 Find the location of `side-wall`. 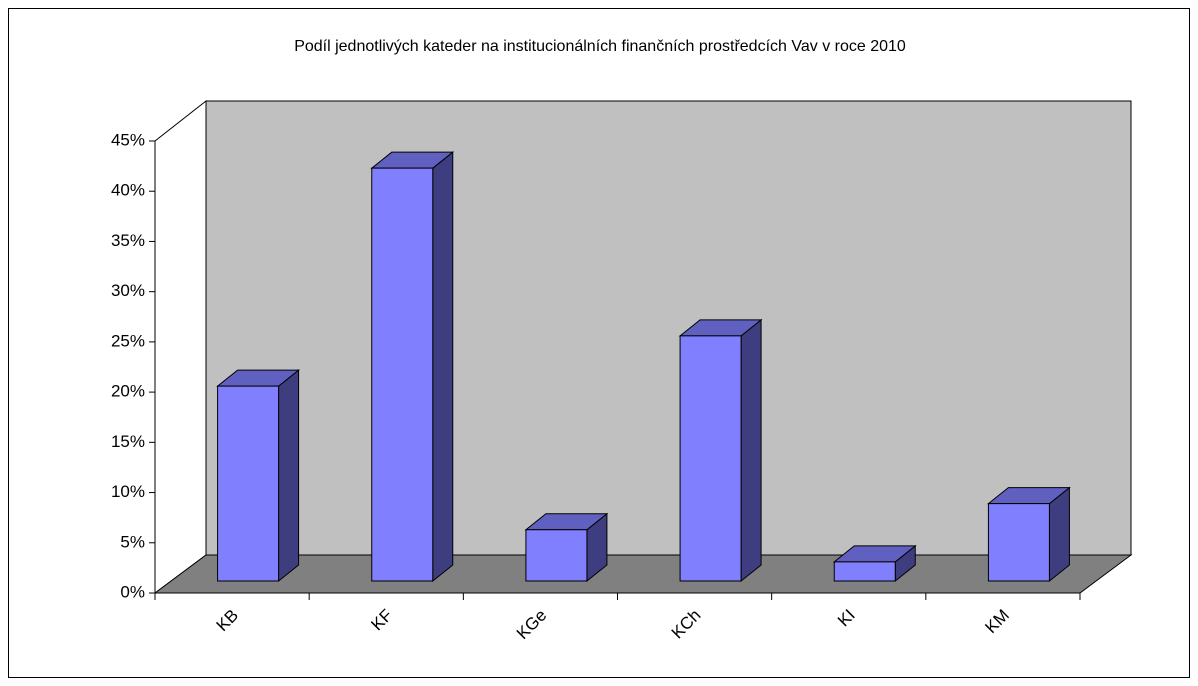

side-wall is located at coordinates (180, 346).